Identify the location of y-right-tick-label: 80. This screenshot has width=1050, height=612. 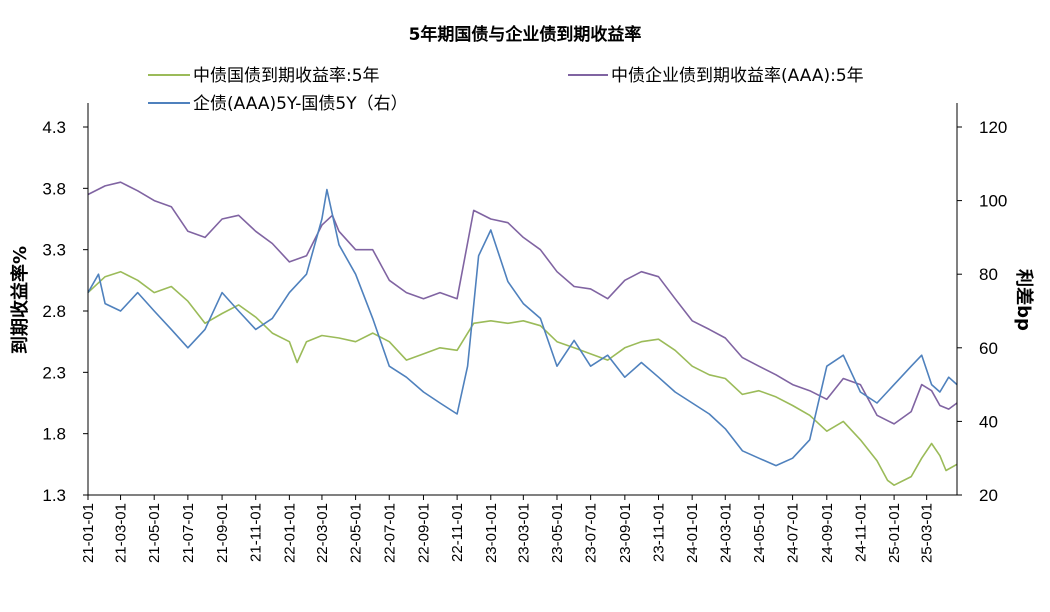
(988, 274).